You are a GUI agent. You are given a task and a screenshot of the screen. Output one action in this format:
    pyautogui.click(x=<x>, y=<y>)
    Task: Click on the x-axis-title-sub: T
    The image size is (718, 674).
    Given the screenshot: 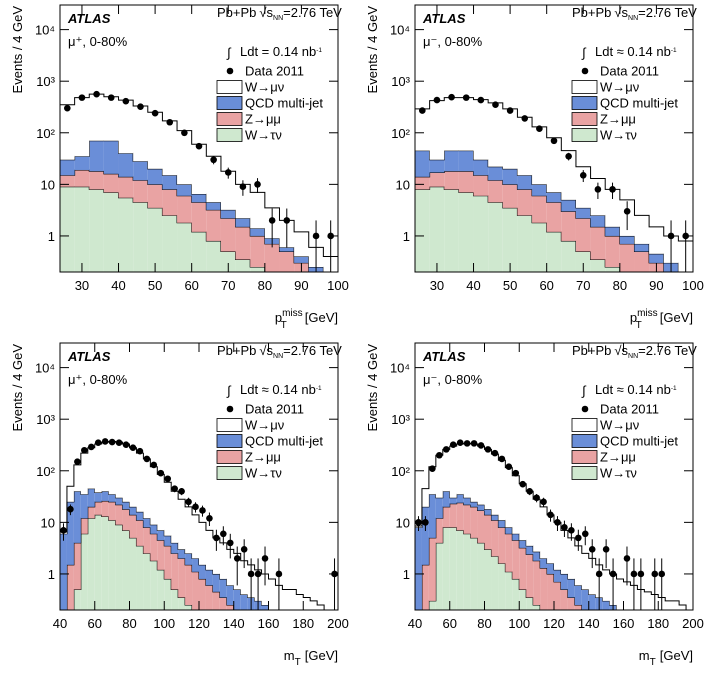 What is the action you would take?
    pyautogui.click(x=639, y=325)
    